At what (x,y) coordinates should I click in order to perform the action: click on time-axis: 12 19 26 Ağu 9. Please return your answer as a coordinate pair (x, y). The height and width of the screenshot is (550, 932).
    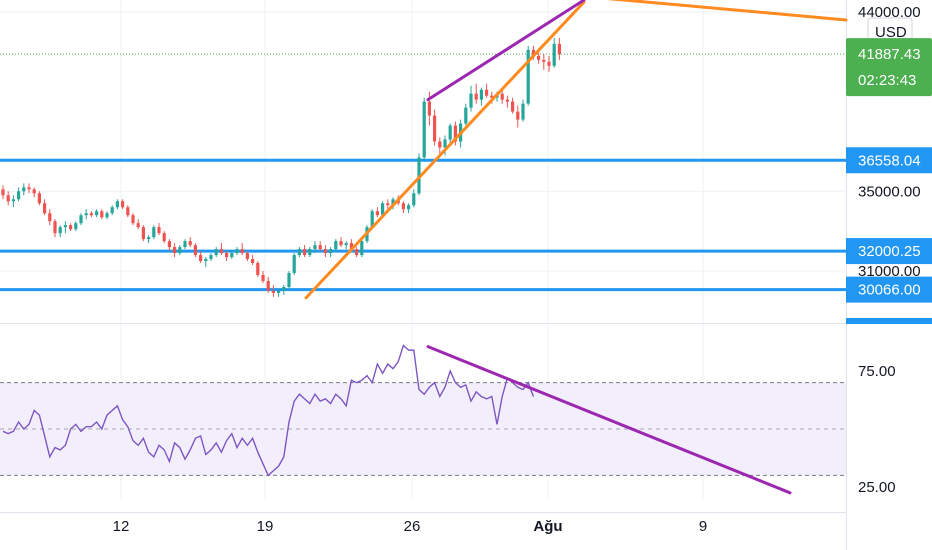
    Looking at the image, I should click on (410, 526).